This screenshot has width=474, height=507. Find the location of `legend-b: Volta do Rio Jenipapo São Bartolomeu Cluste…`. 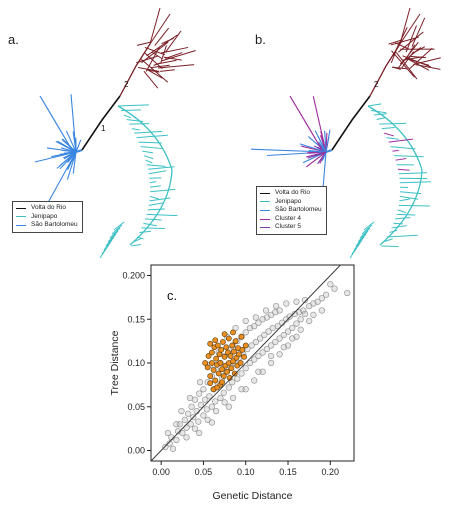

legend-b: Volta do Rio Jenipapo São Bartolomeu Cluste… is located at coordinates (291, 210).